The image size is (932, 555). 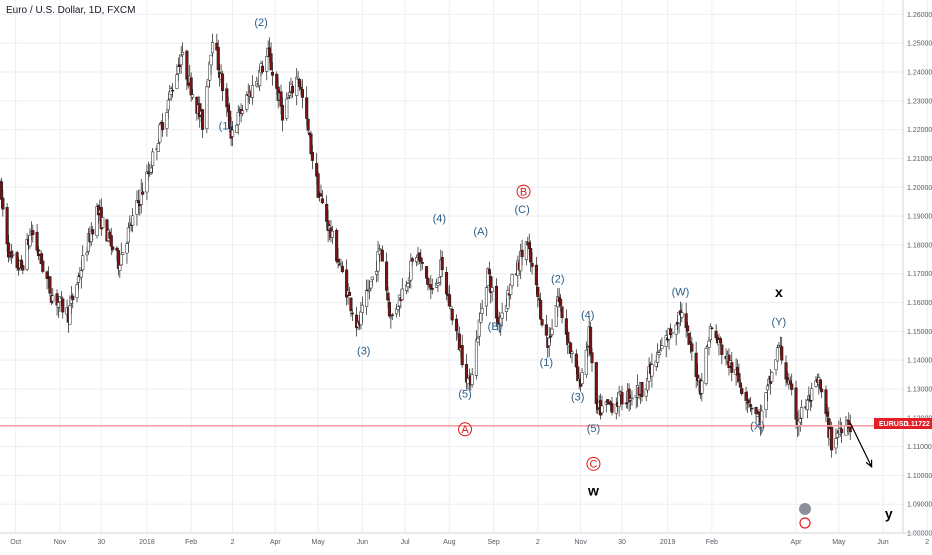 What do you see at coordinates (919, 476) in the screenshot?
I see `y-tick-label: 1.10000` at bounding box center [919, 476].